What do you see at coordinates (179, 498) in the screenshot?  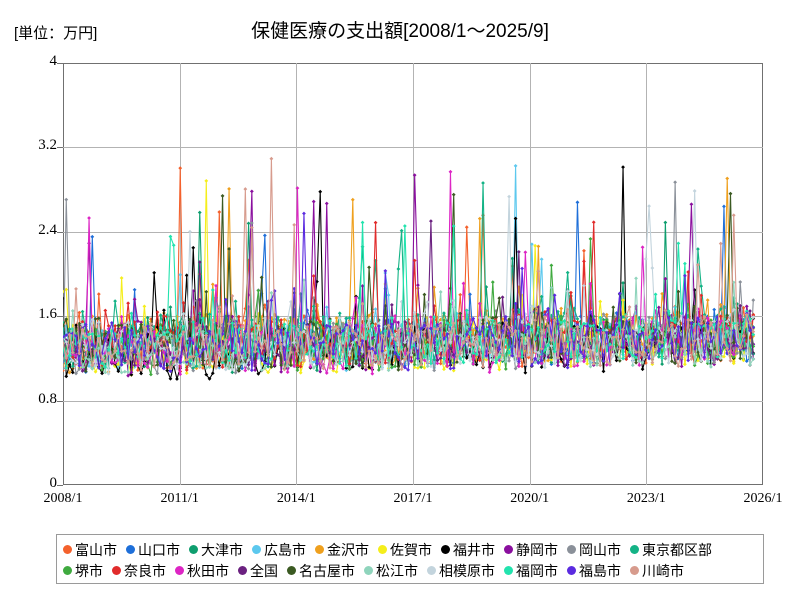 I see `x-axis-tick-label: 2011/1` at bounding box center [179, 498].